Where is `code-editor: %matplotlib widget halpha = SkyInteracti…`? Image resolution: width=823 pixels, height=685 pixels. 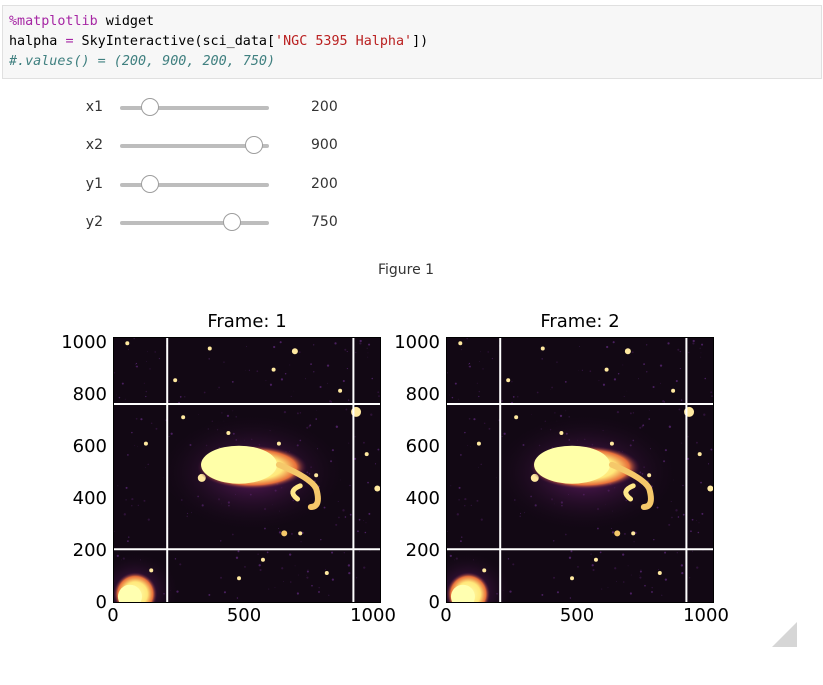
code-editor: %matplotlib widget halpha = SkyInteracti… is located at coordinates (412, 39).